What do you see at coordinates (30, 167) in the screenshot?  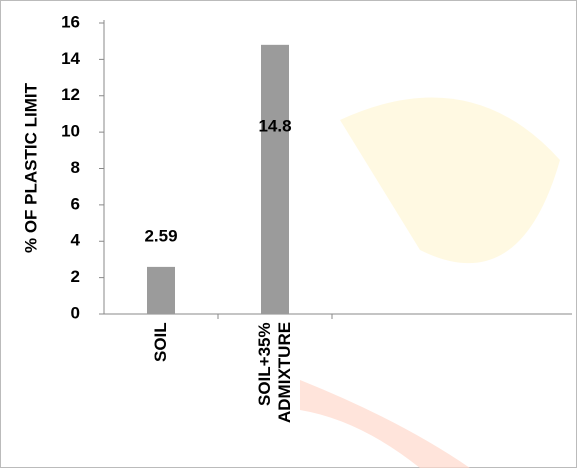 I see `y-axis-label: % OF PLASTIC LIMIT` at bounding box center [30, 167].